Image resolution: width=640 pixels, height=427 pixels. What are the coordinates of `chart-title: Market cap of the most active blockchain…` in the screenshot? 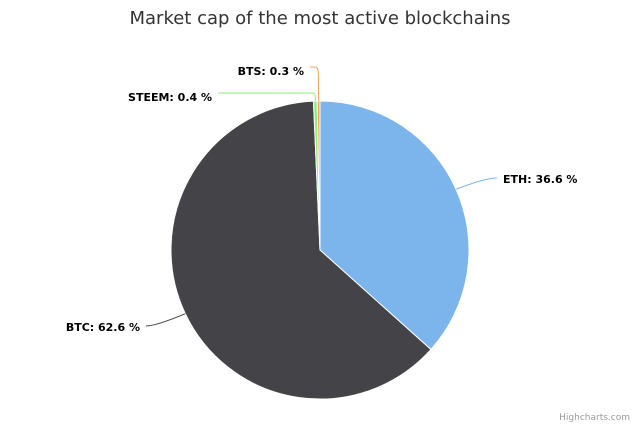 It's located at (319, 18).